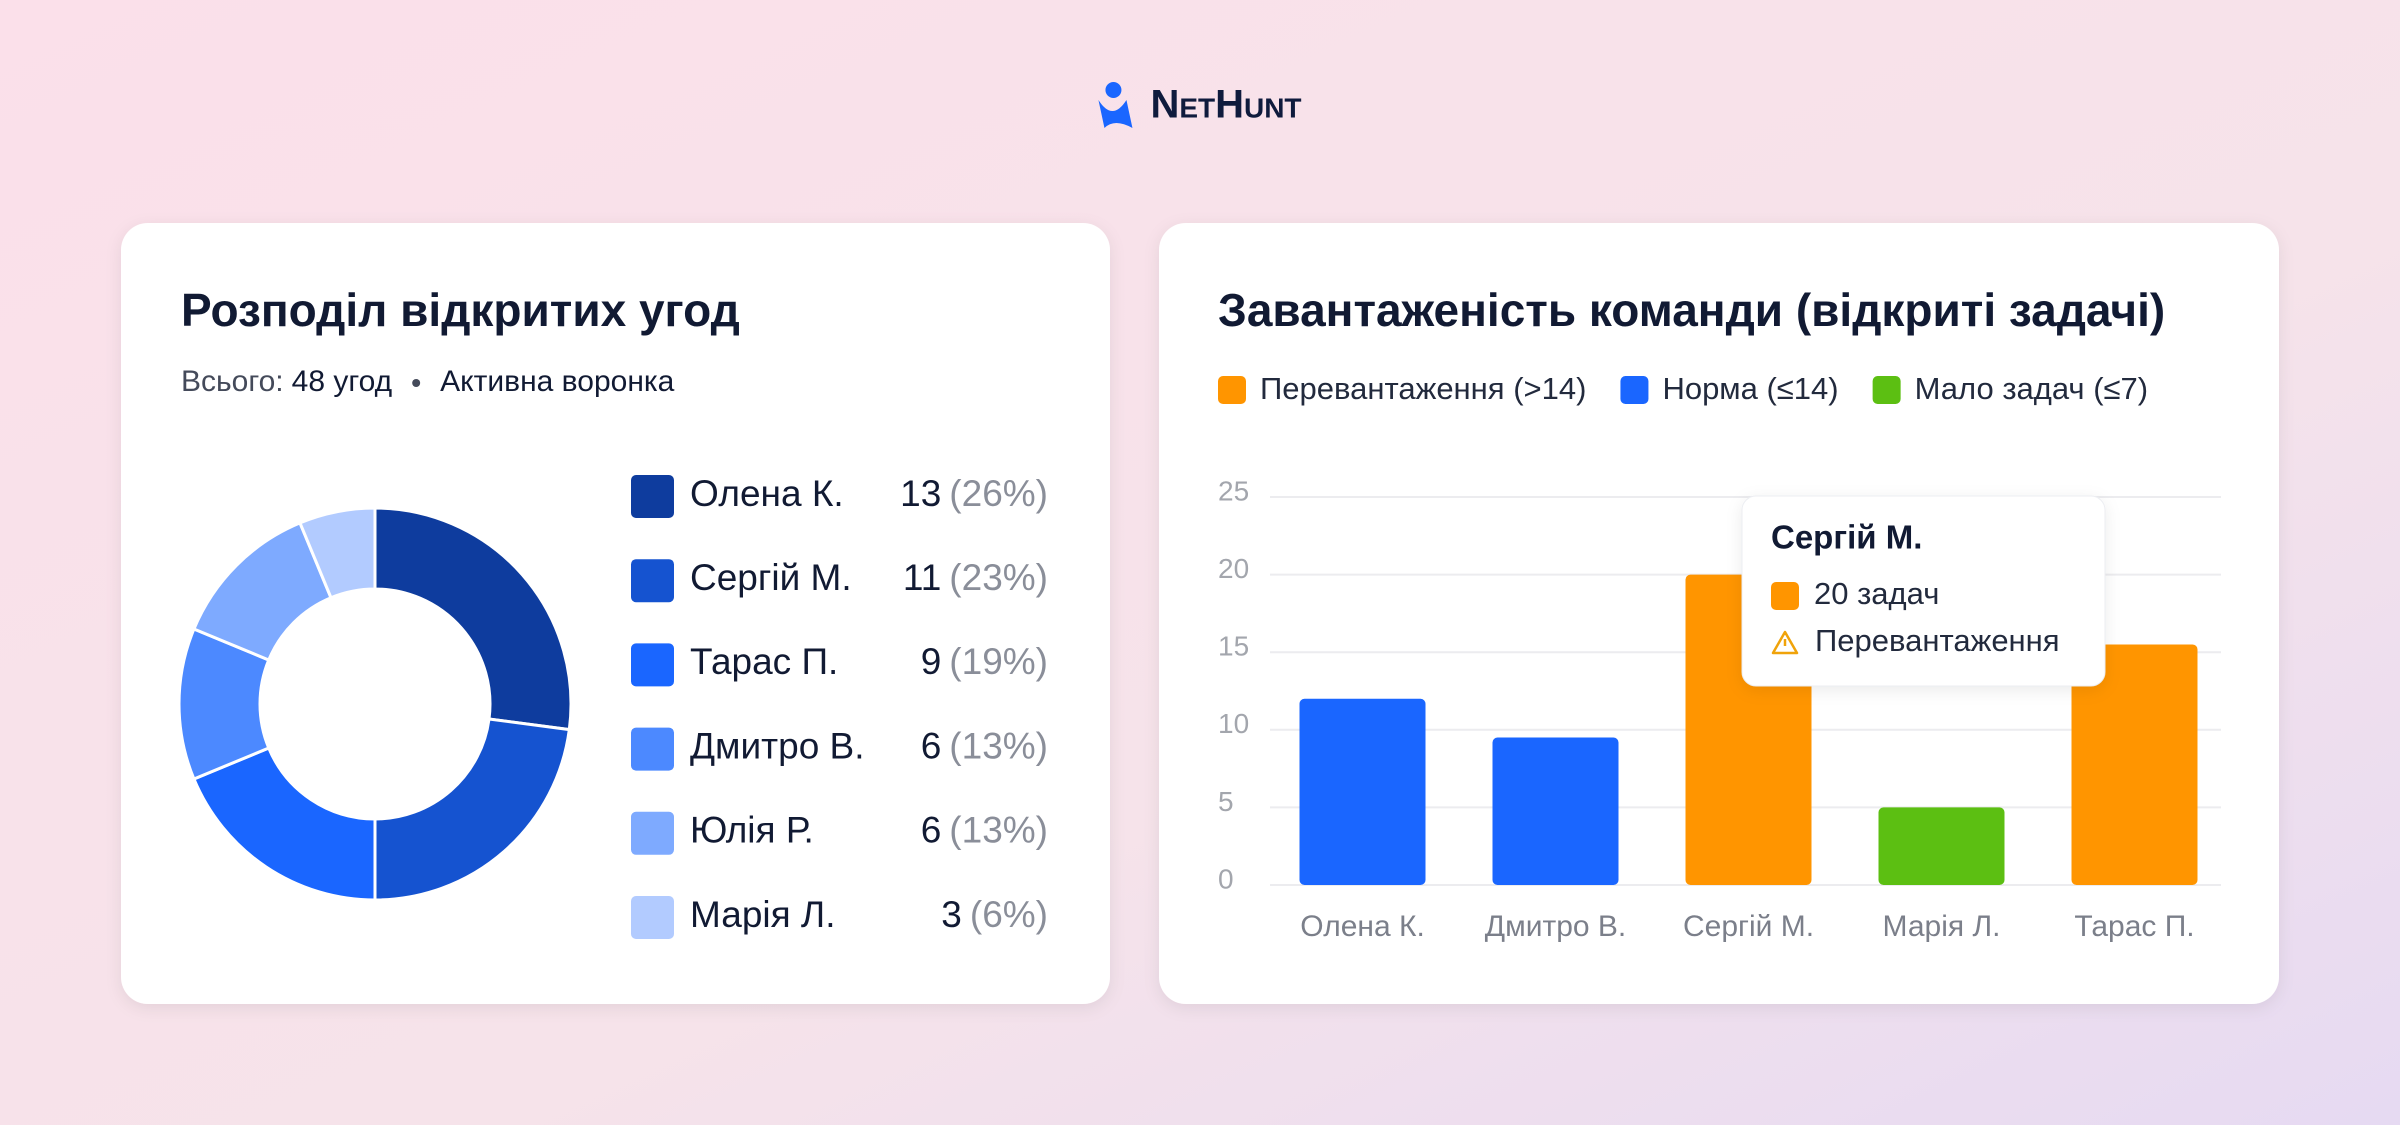  Describe the element at coordinates (1691, 310) in the screenshot. I see `card-title: Завантаженість команди (відкриті задачі)` at that location.